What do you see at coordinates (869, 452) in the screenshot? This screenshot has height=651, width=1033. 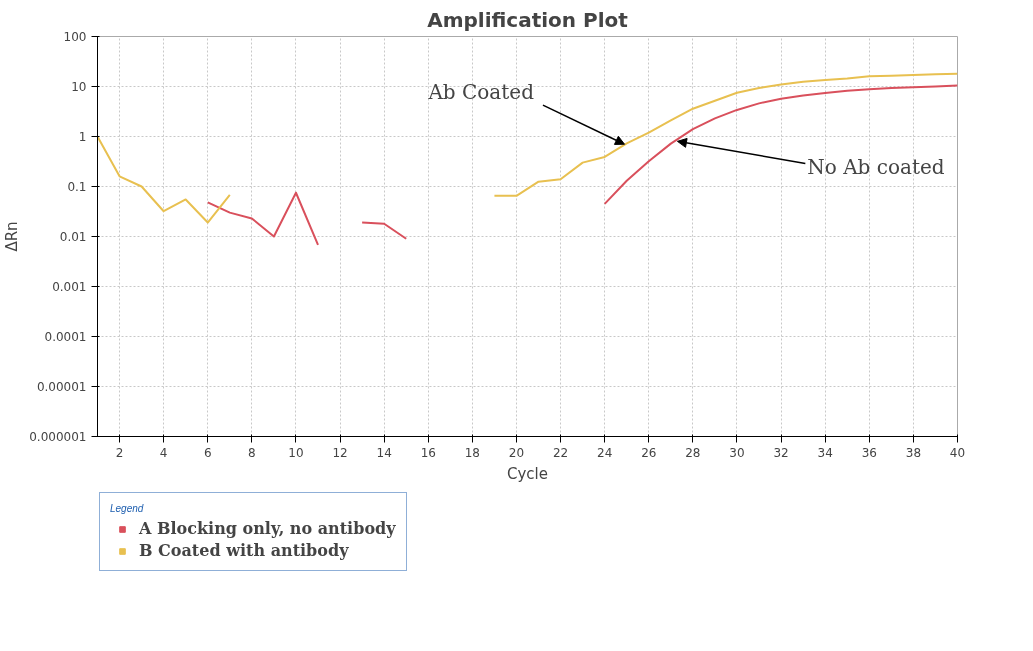 I see `x-tick-label: 36` at bounding box center [869, 452].